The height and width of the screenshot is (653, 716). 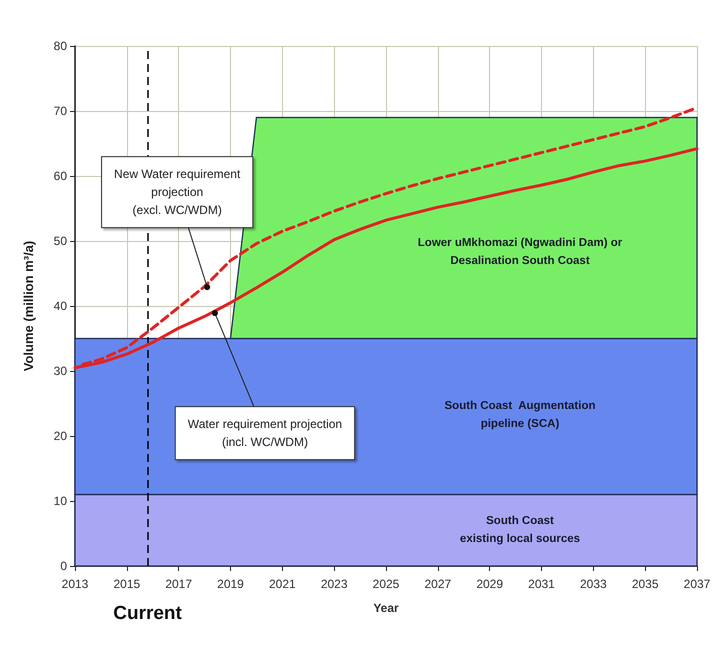 I want to click on y-tick-label: 70, so click(x=61, y=111).